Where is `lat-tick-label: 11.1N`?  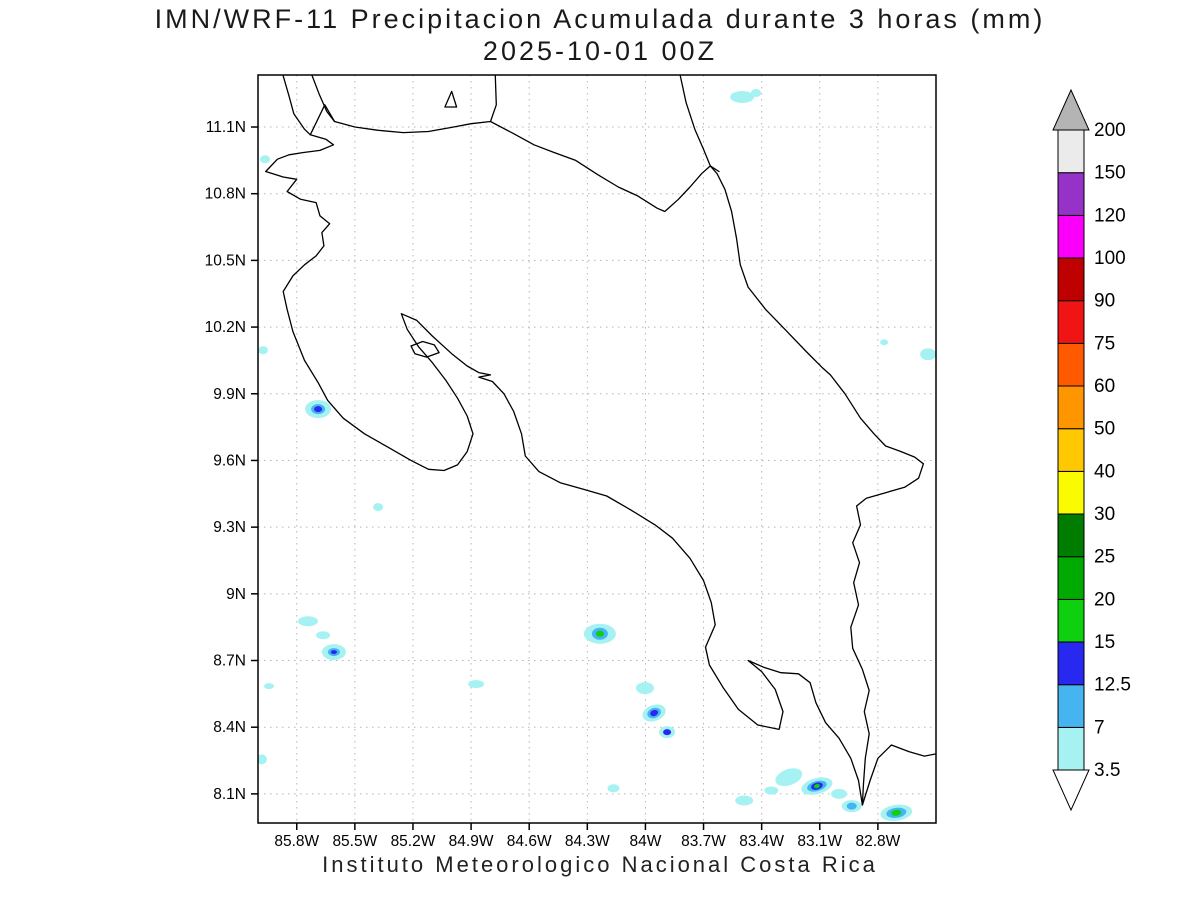
lat-tick-label: 11.1N is located at coordinates (226, 127).